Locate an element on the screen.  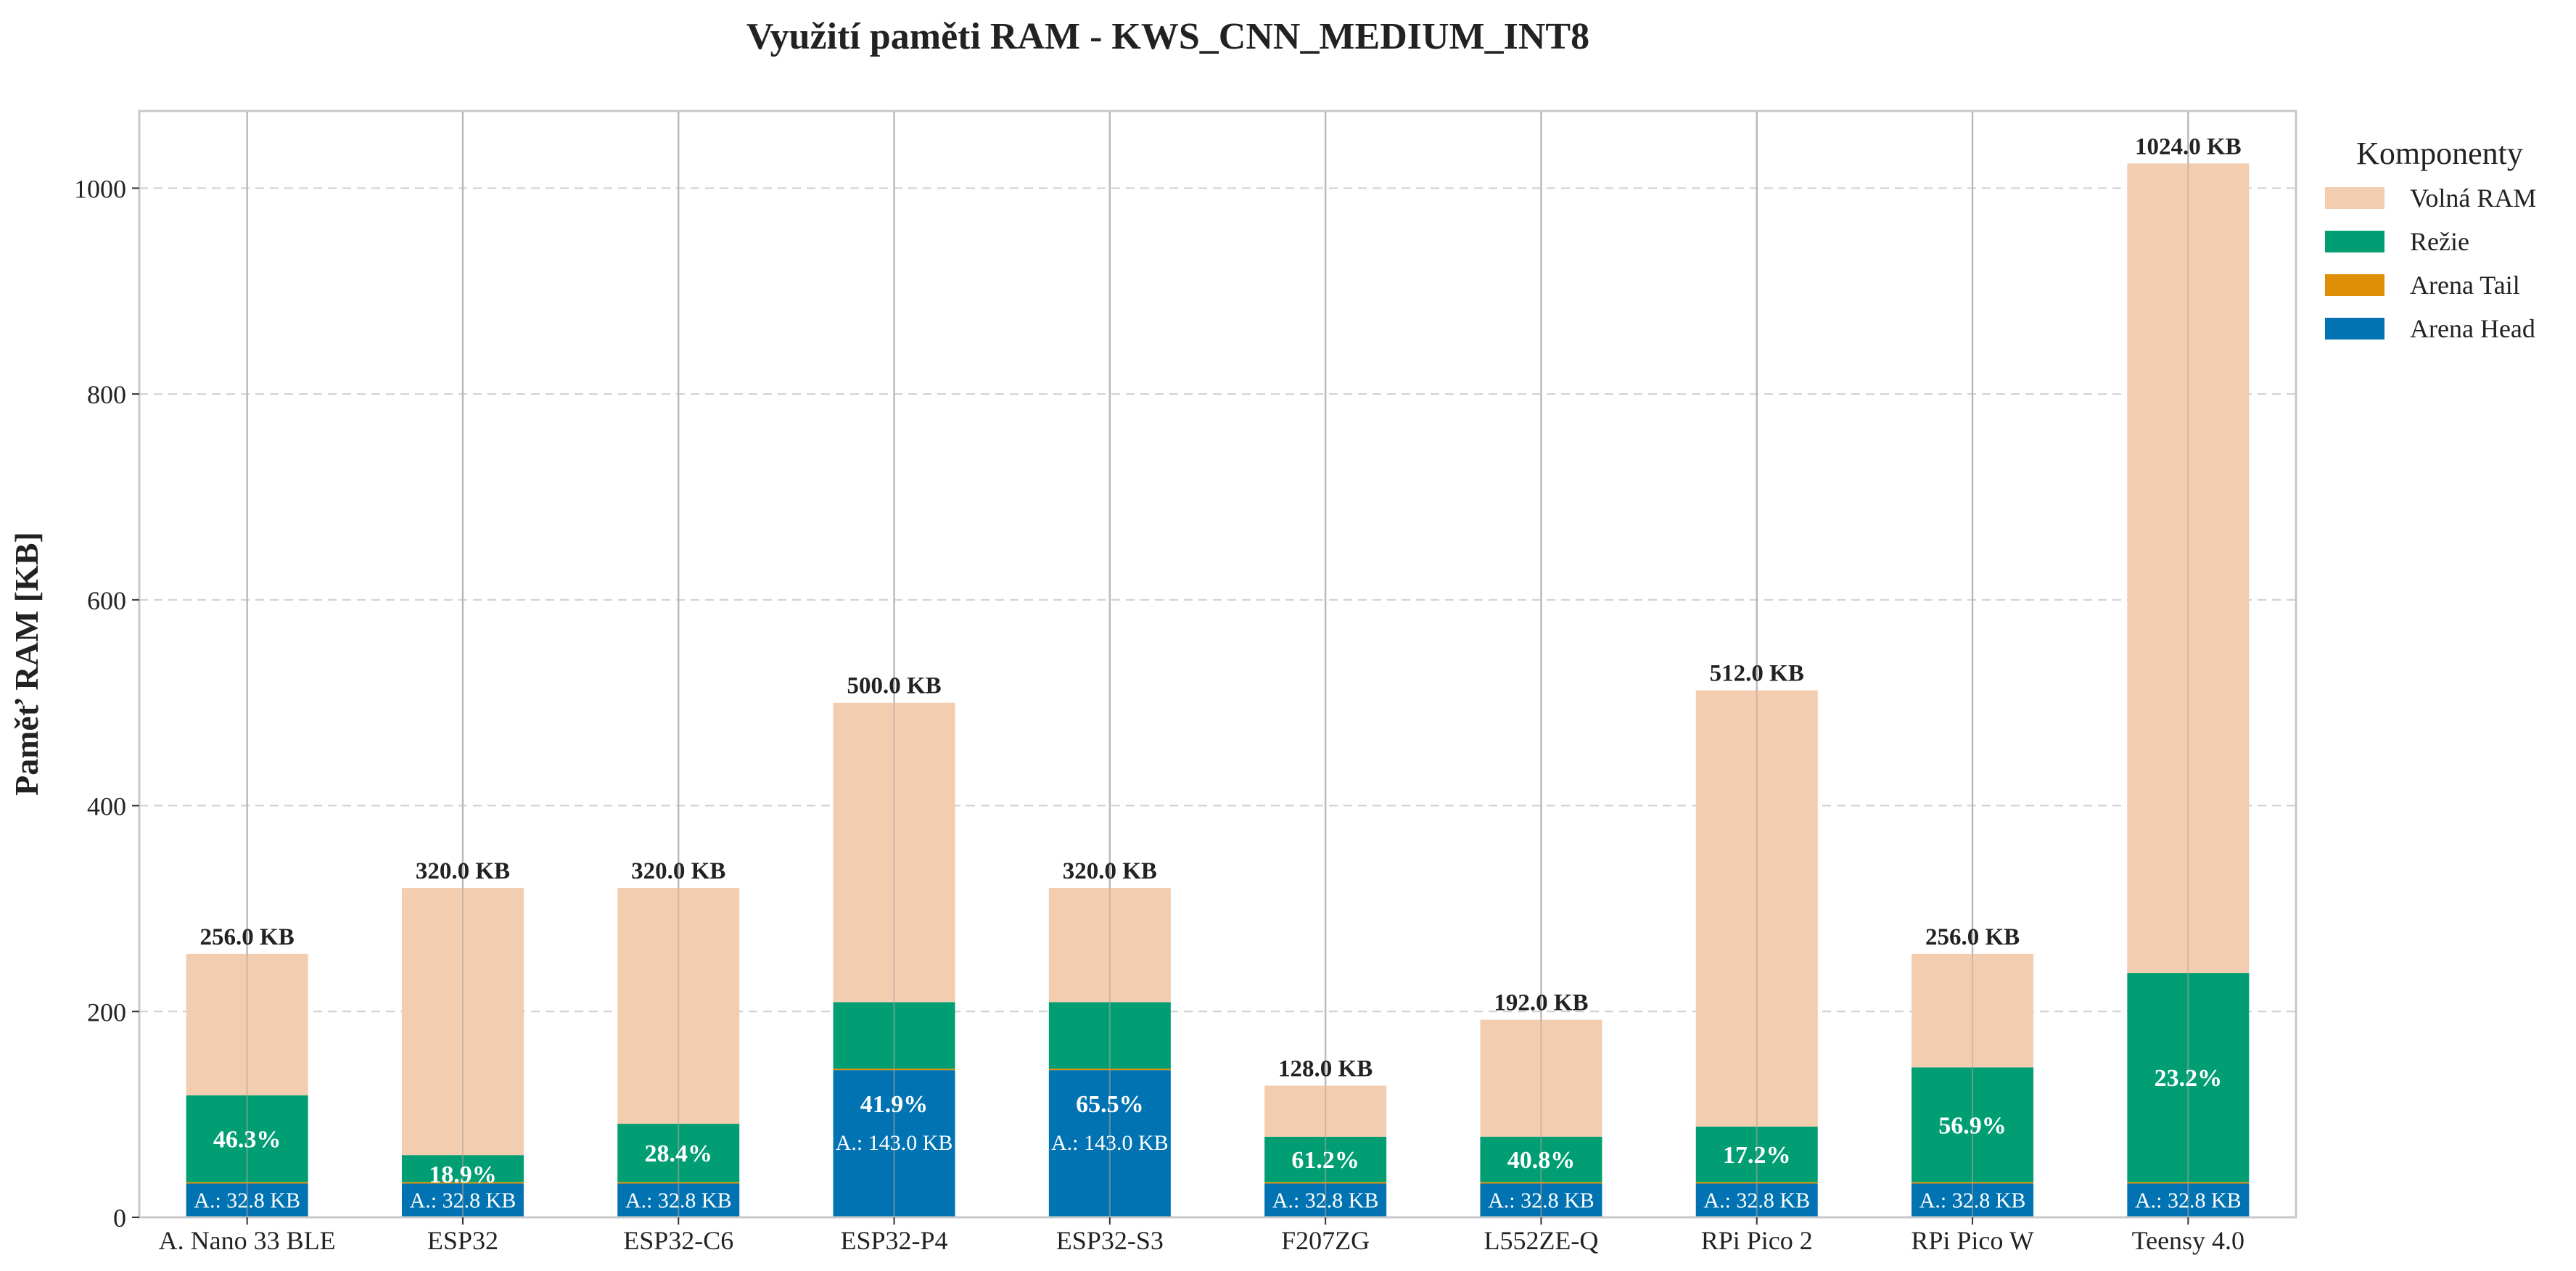
legend-title: Komponenty is located at coordinates (2439, 153).